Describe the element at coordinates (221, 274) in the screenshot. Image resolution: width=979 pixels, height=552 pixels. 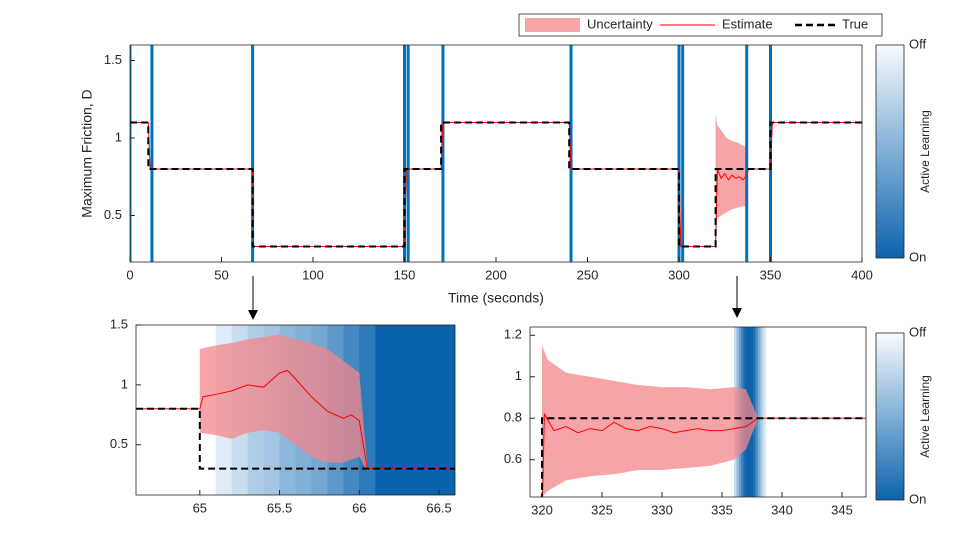
I see `x-tick-label: 50` at that location.